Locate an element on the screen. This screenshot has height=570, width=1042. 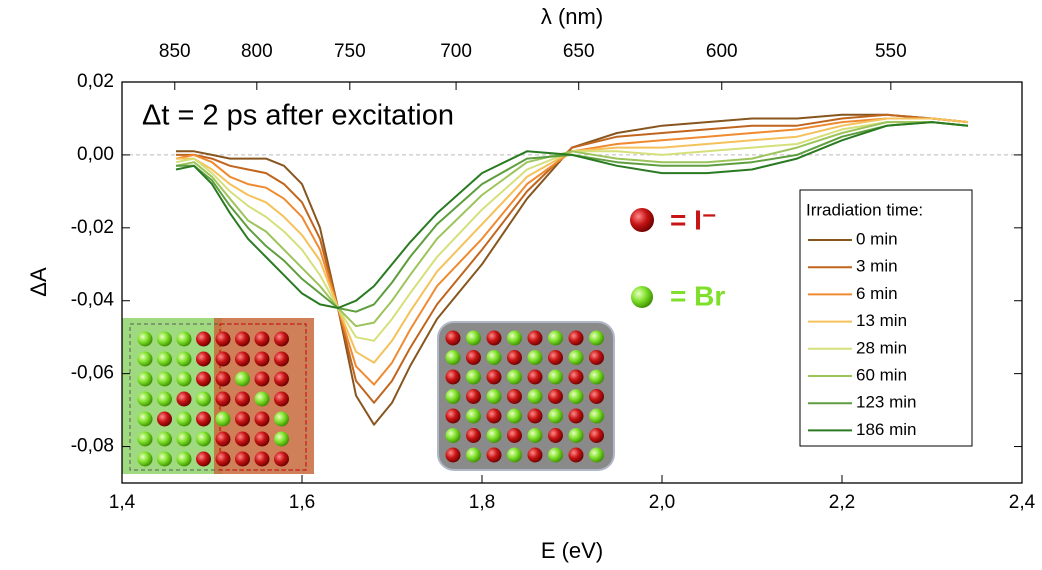
x2-tick-label: 650 is located at coordinates (579, 51).